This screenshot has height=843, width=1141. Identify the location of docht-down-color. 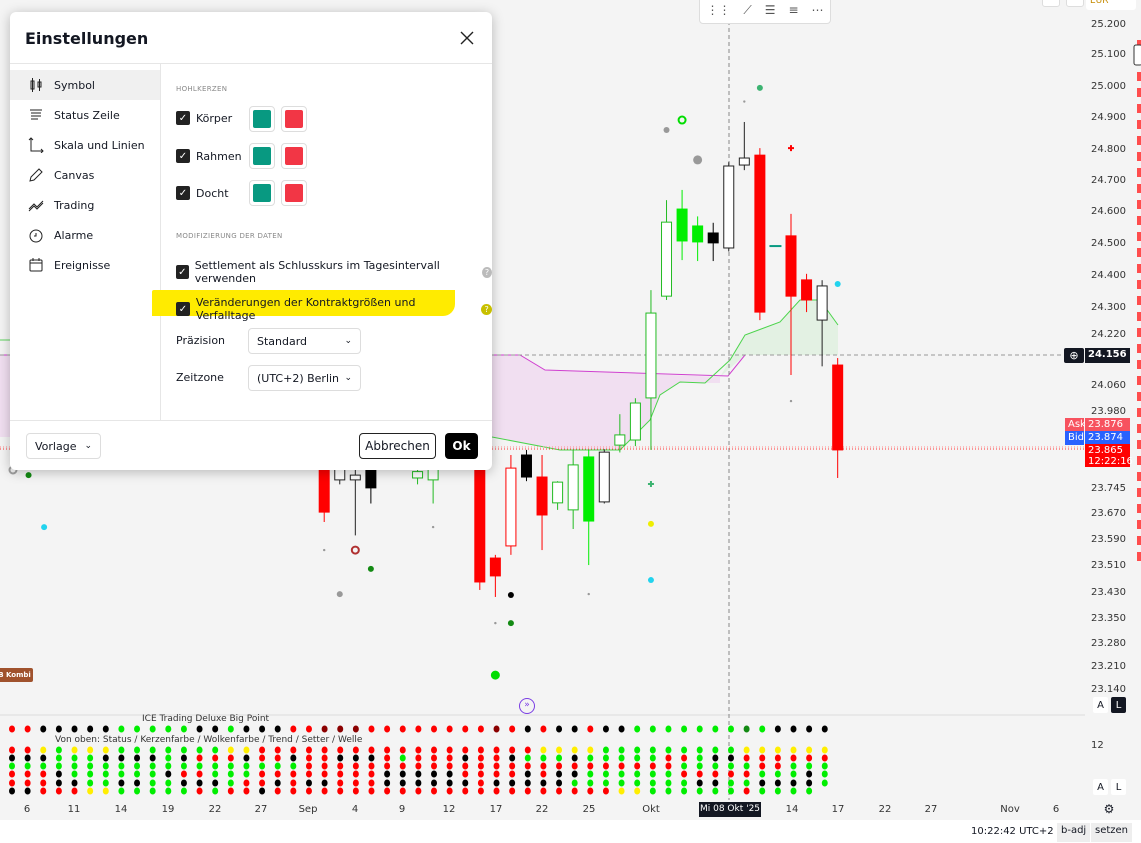
(294, 193).